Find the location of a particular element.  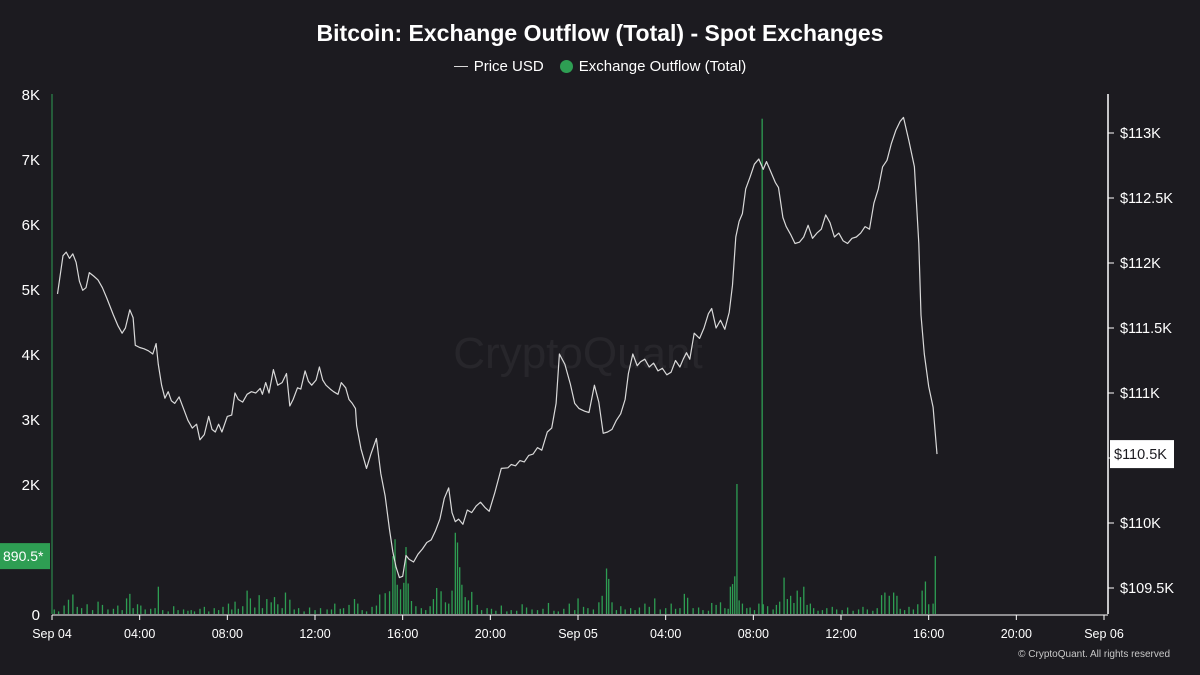

outflow-bar-spike is located at coordinates (762, 366).